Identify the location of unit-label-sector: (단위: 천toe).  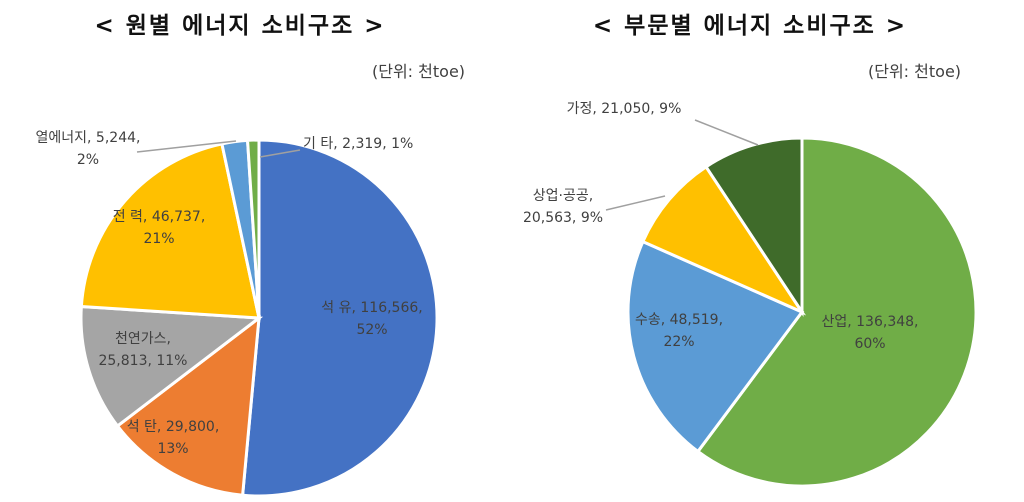
(915, 71).